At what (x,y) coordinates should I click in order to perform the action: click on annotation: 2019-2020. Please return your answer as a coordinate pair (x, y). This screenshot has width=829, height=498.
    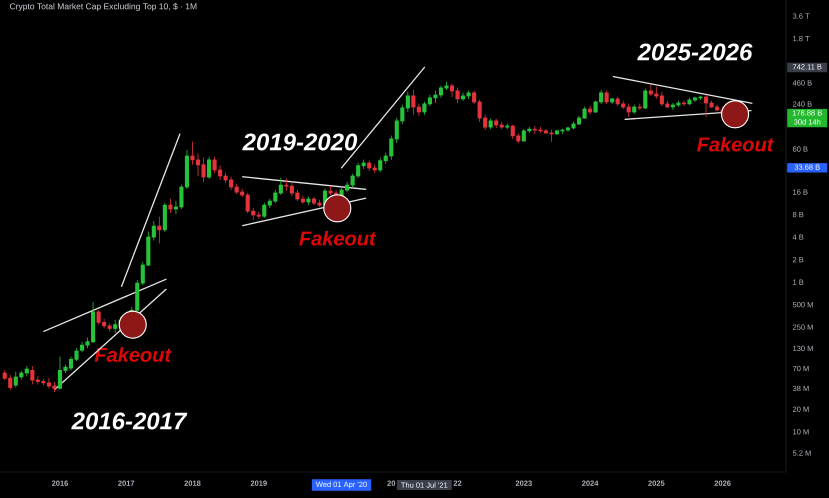
    Looking at the image, I should click on (300, 142).